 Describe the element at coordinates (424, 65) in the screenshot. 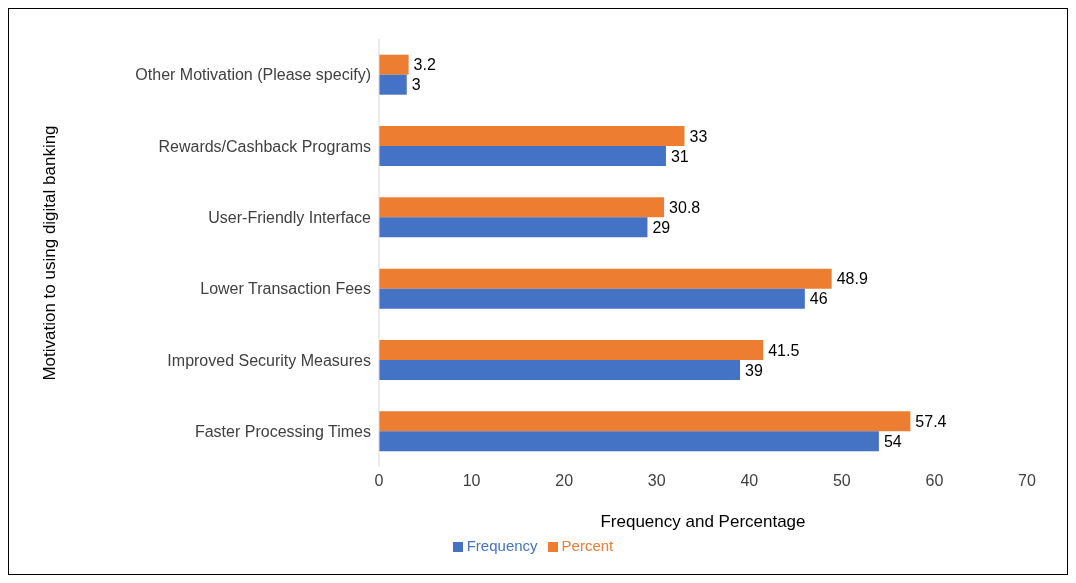

I see `data-label: 3.2` at that location.